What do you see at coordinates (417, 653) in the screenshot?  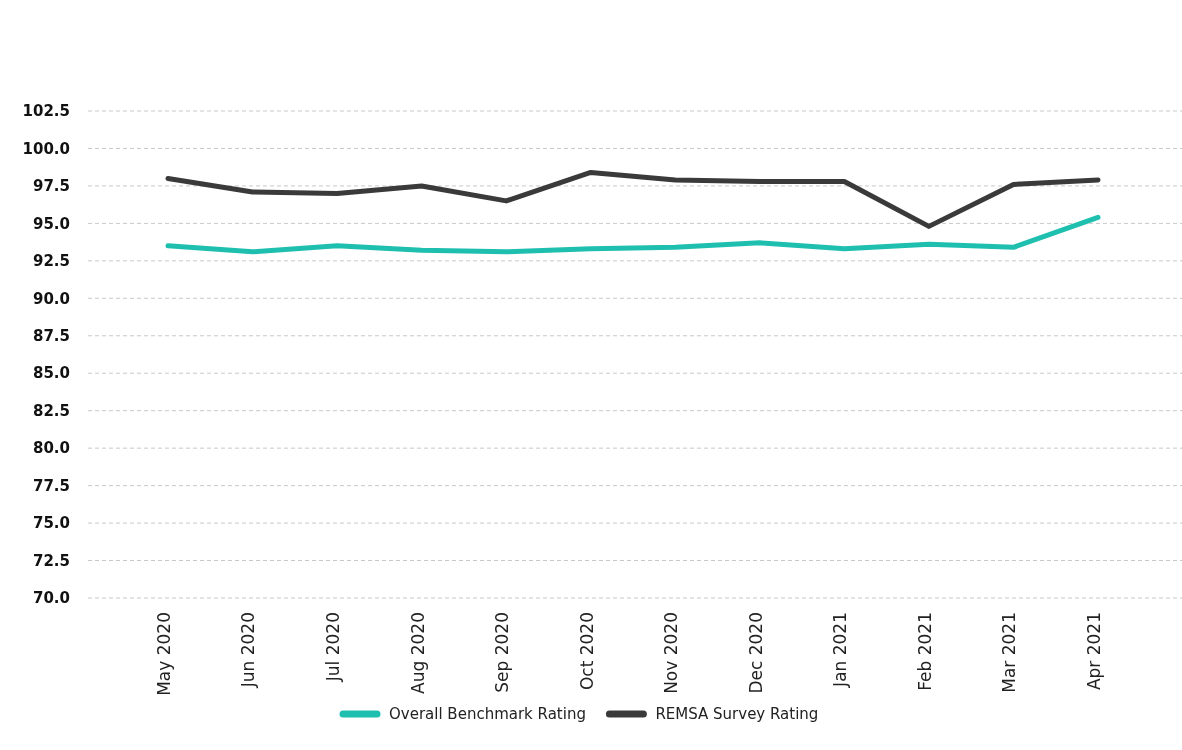 I see `x-tick-label: Aug 2020` at bounding box center [417, 653].